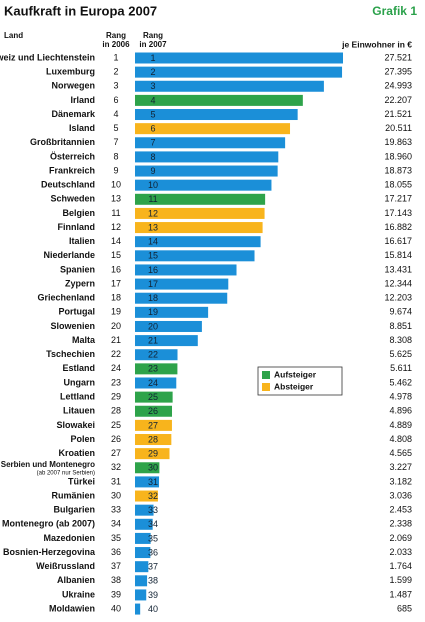 The image size is (425, 622). I want to click on value-label: 13.431, so click(398, 269).